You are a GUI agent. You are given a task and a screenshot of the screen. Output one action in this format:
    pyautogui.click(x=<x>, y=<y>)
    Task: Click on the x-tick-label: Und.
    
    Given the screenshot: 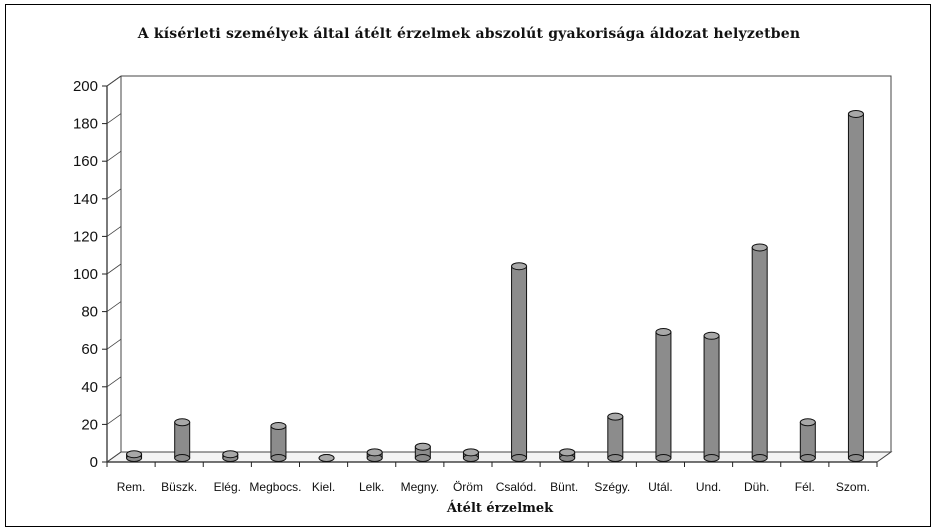 What is the action you would take?
    pyautogui.click(x=708, y=487)
    